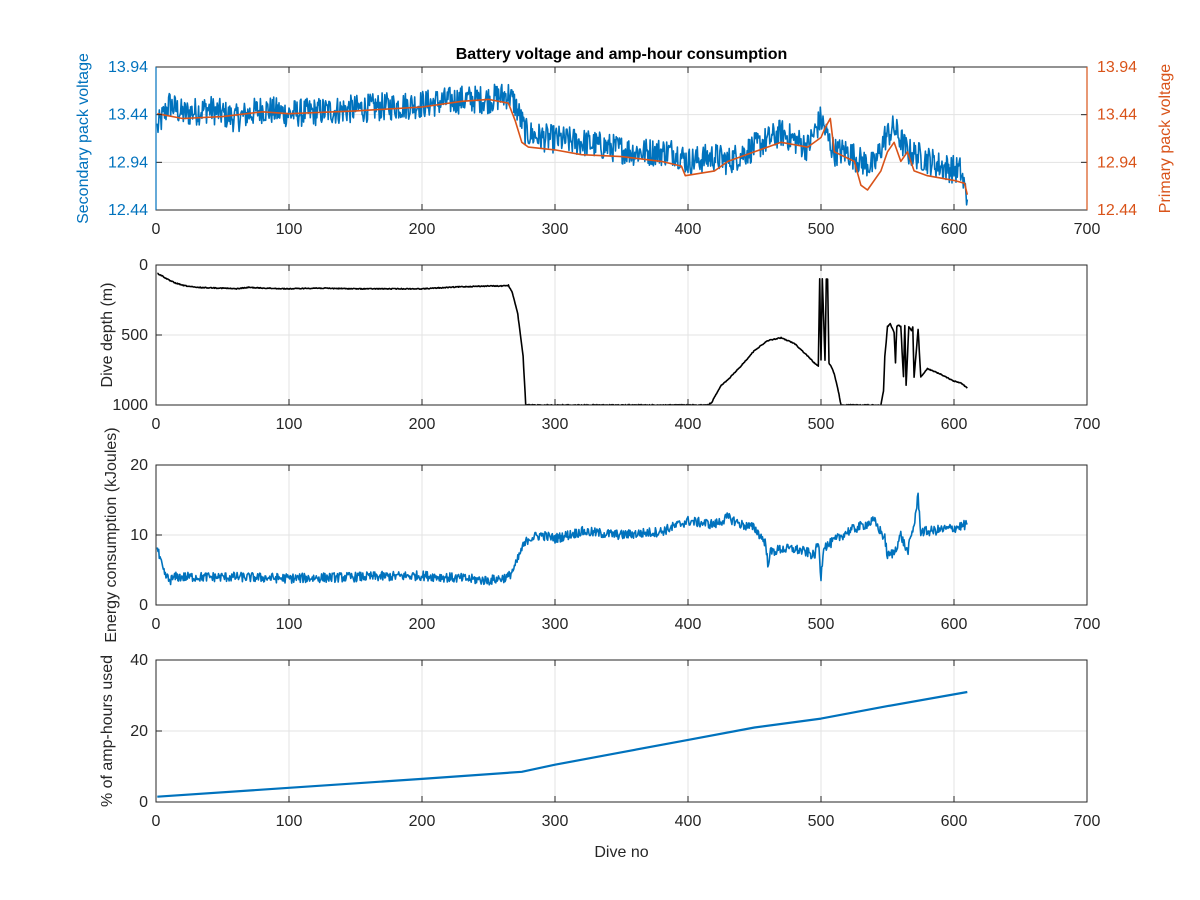  What do you see at coordinates (1117, 210) in the screenshot?
I see `y-tick-label-right: 12.44` at bounding box center [1117, 210].